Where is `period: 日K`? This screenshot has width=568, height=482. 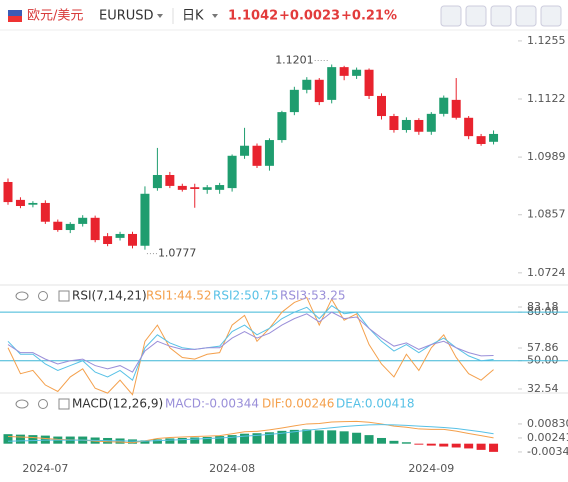
period: 日K is located at coordinates (193, 16).